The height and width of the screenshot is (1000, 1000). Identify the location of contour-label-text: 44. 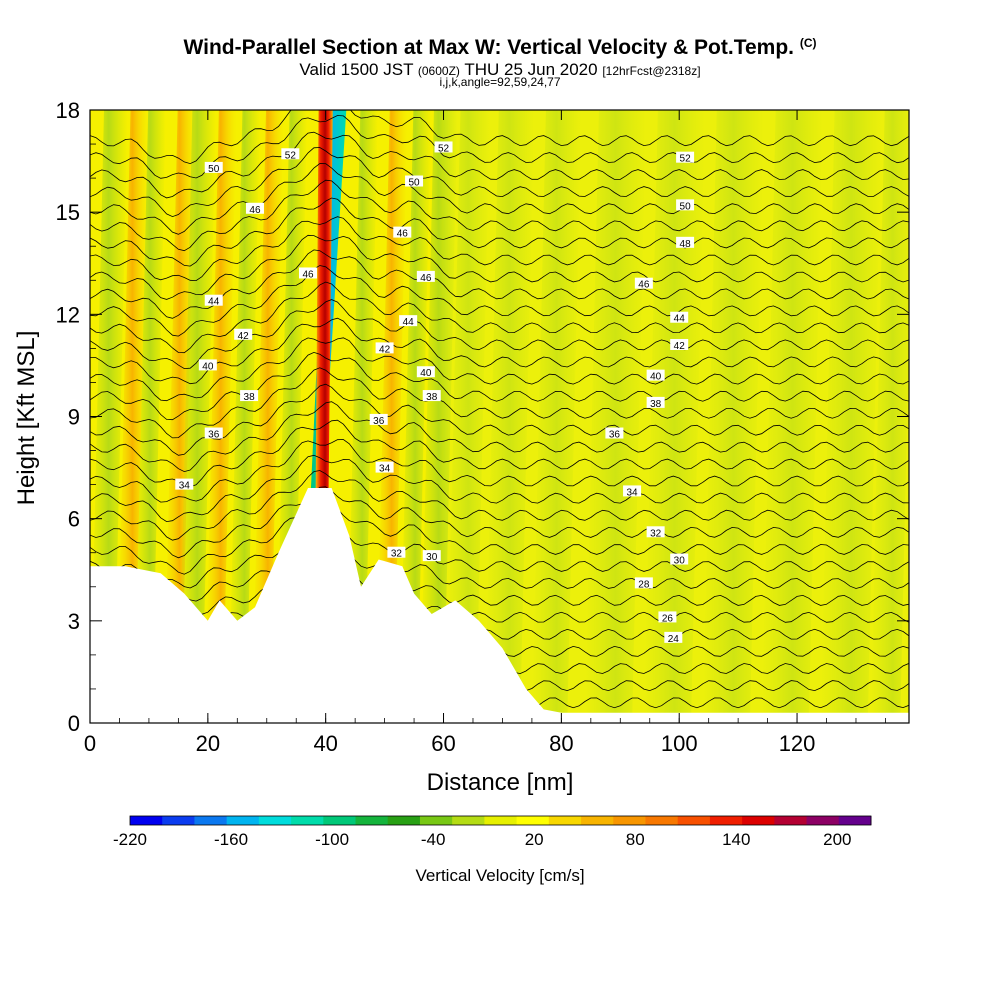
(680, 319).